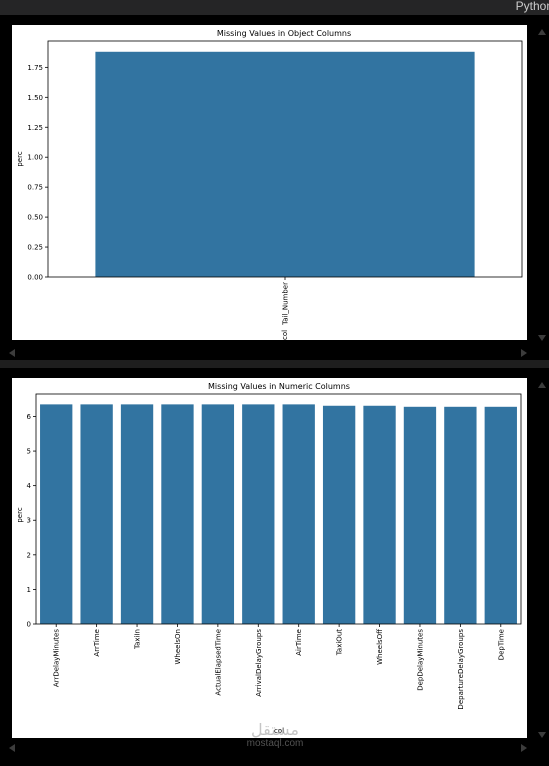  I want to click on bar-deptime, so click(500, 515).